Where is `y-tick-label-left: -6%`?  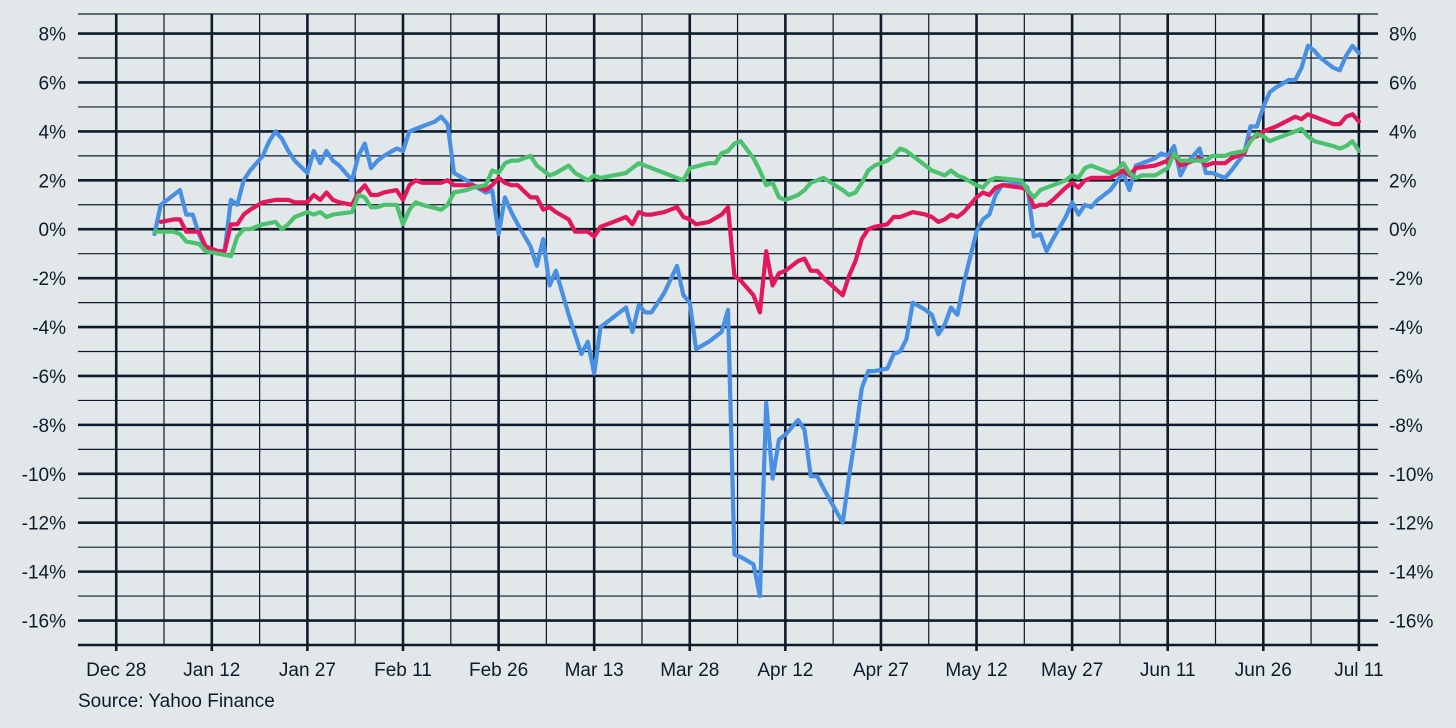 y-tick-label-left: -6% is located at coordinates (49, 377).